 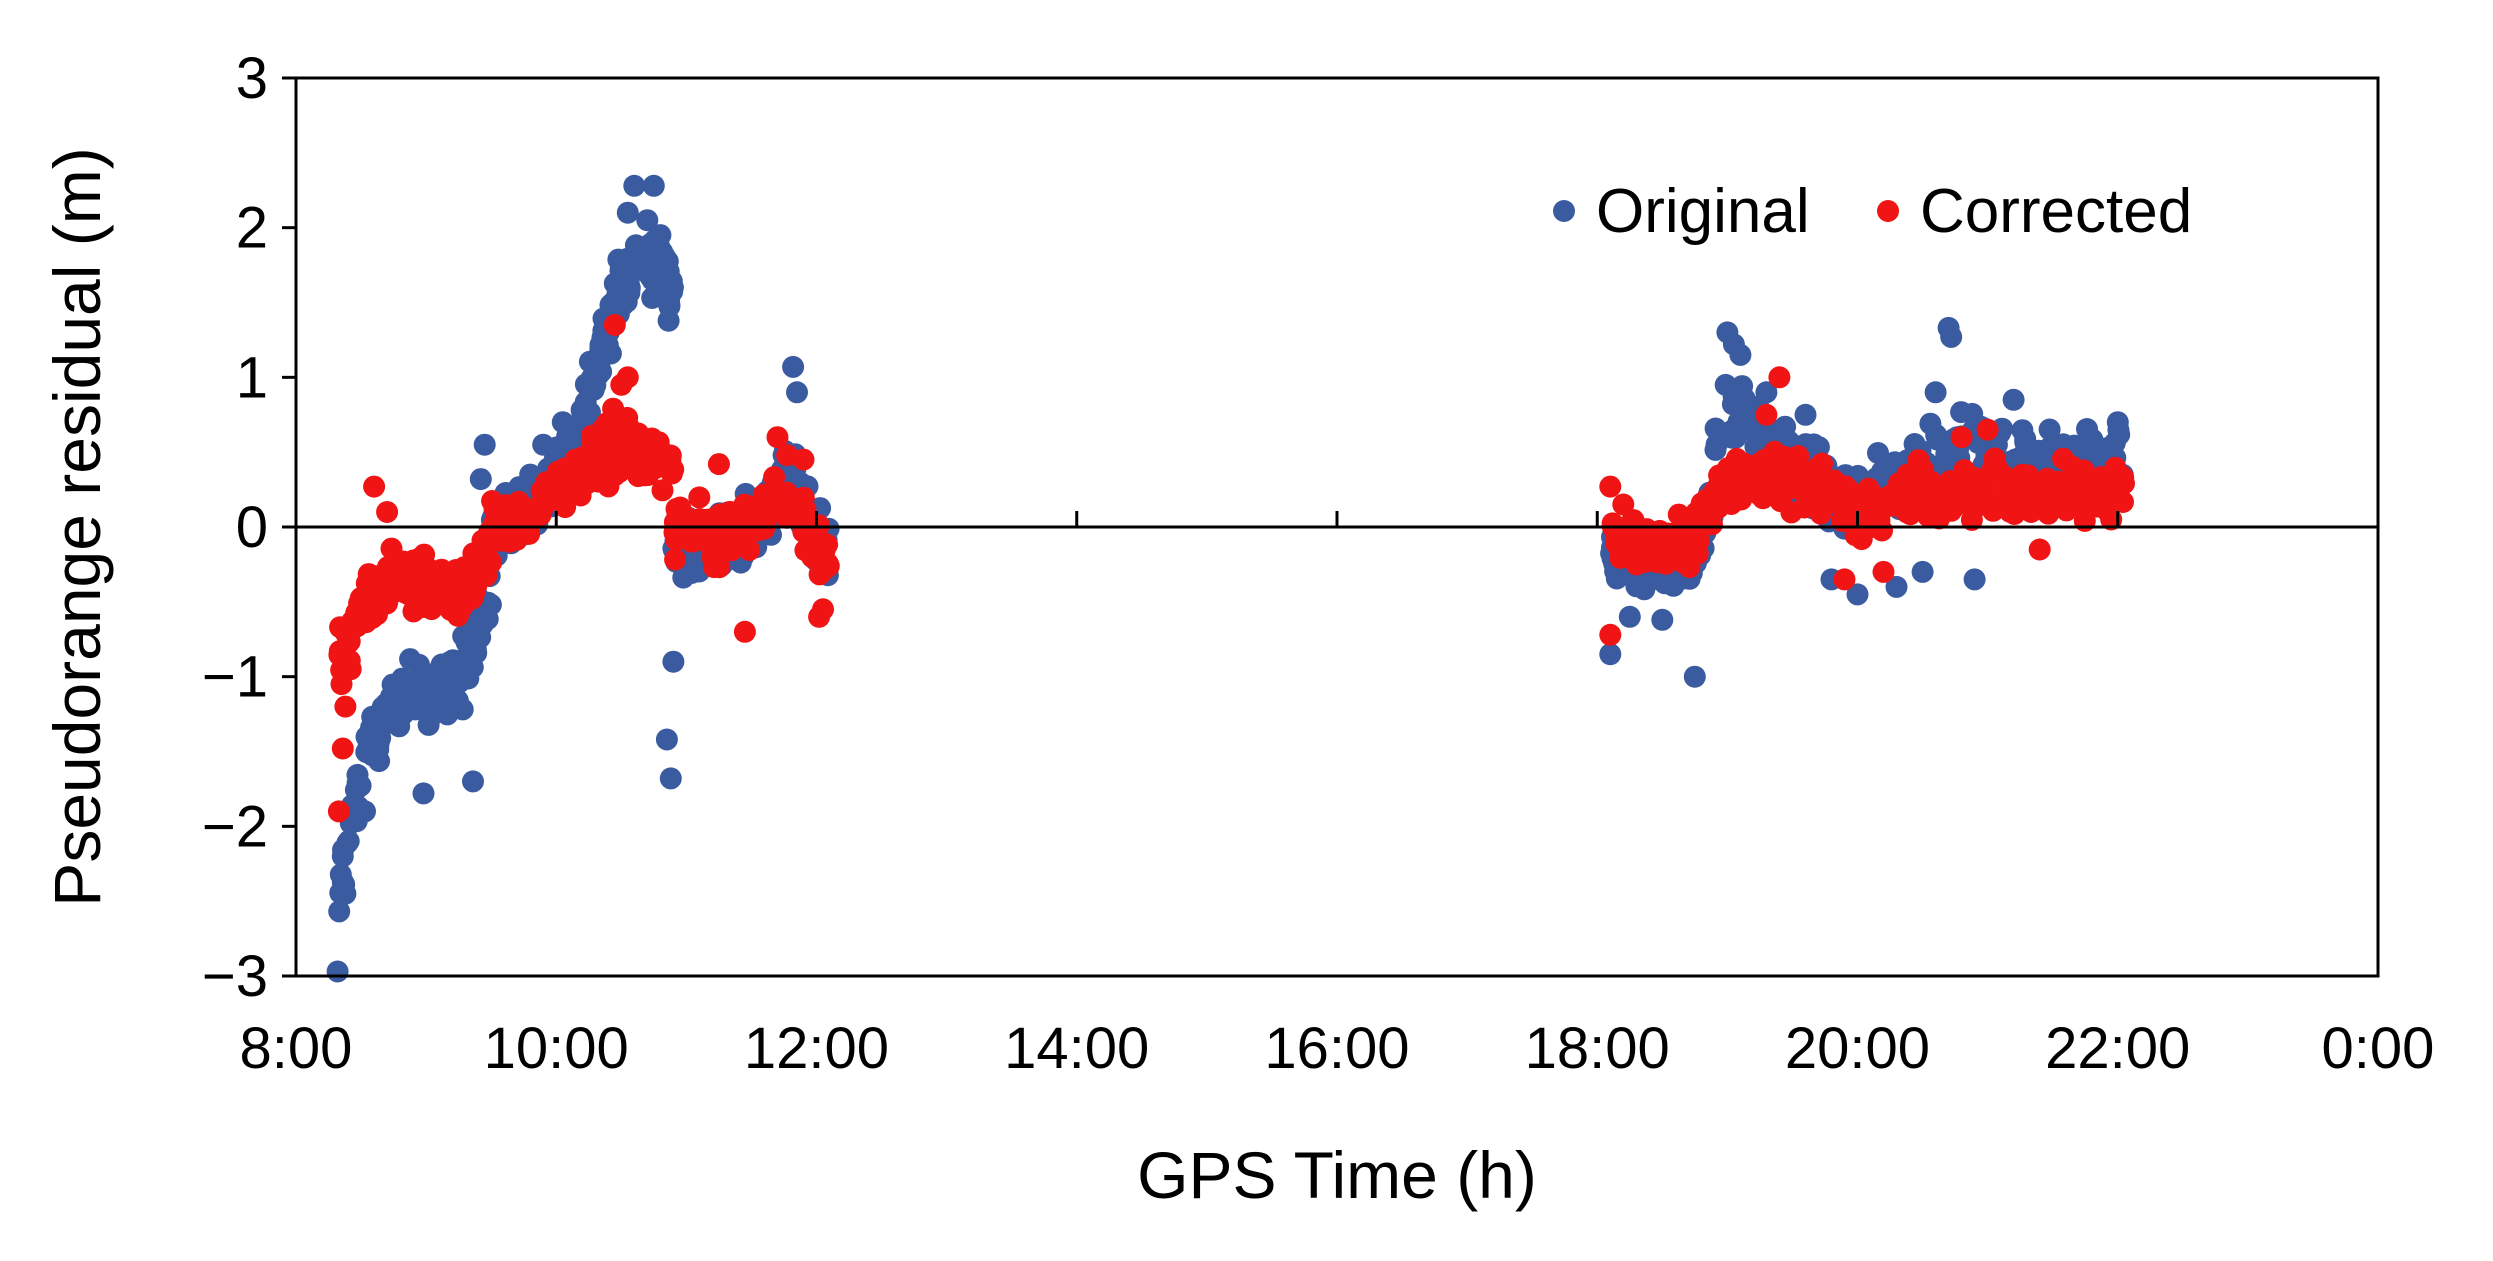 I want to click on y-axis-title: Pseudorange residual (m), so click(x=77, y=526).